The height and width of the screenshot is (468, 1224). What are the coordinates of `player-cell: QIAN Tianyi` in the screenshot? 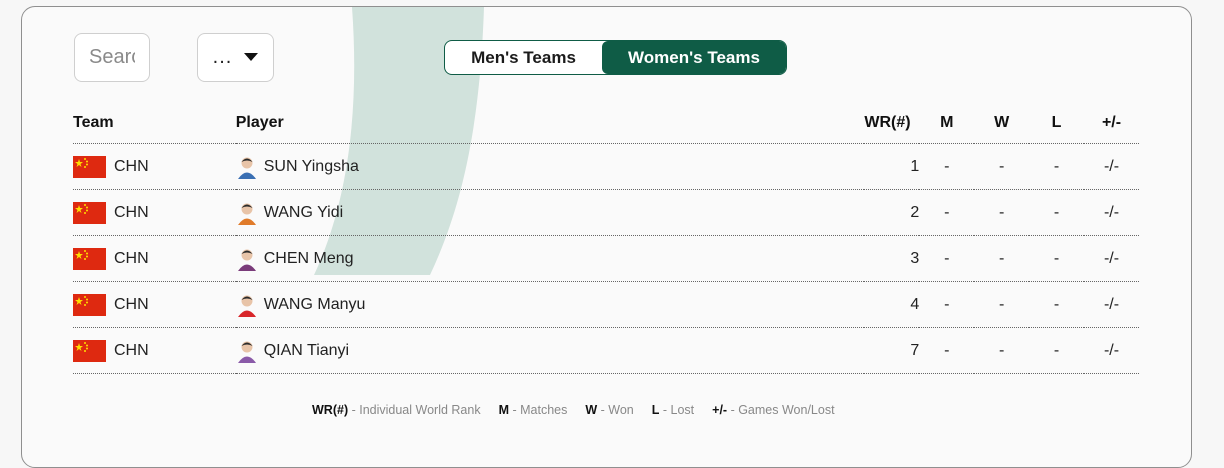 It's located at (550, 350).